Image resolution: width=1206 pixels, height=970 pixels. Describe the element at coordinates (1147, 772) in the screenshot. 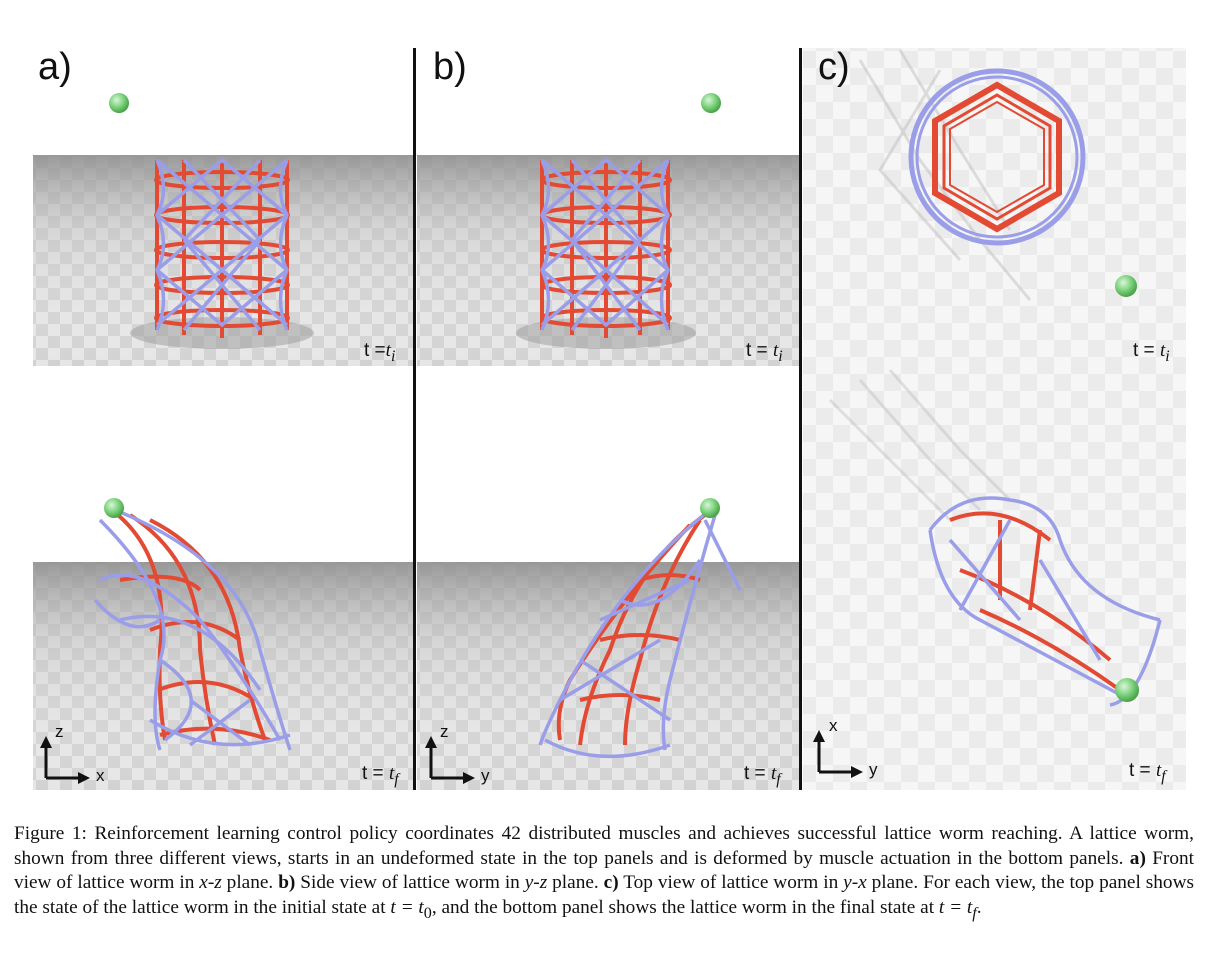

I see `panel-c-time-bottom: t = tf` at that location.